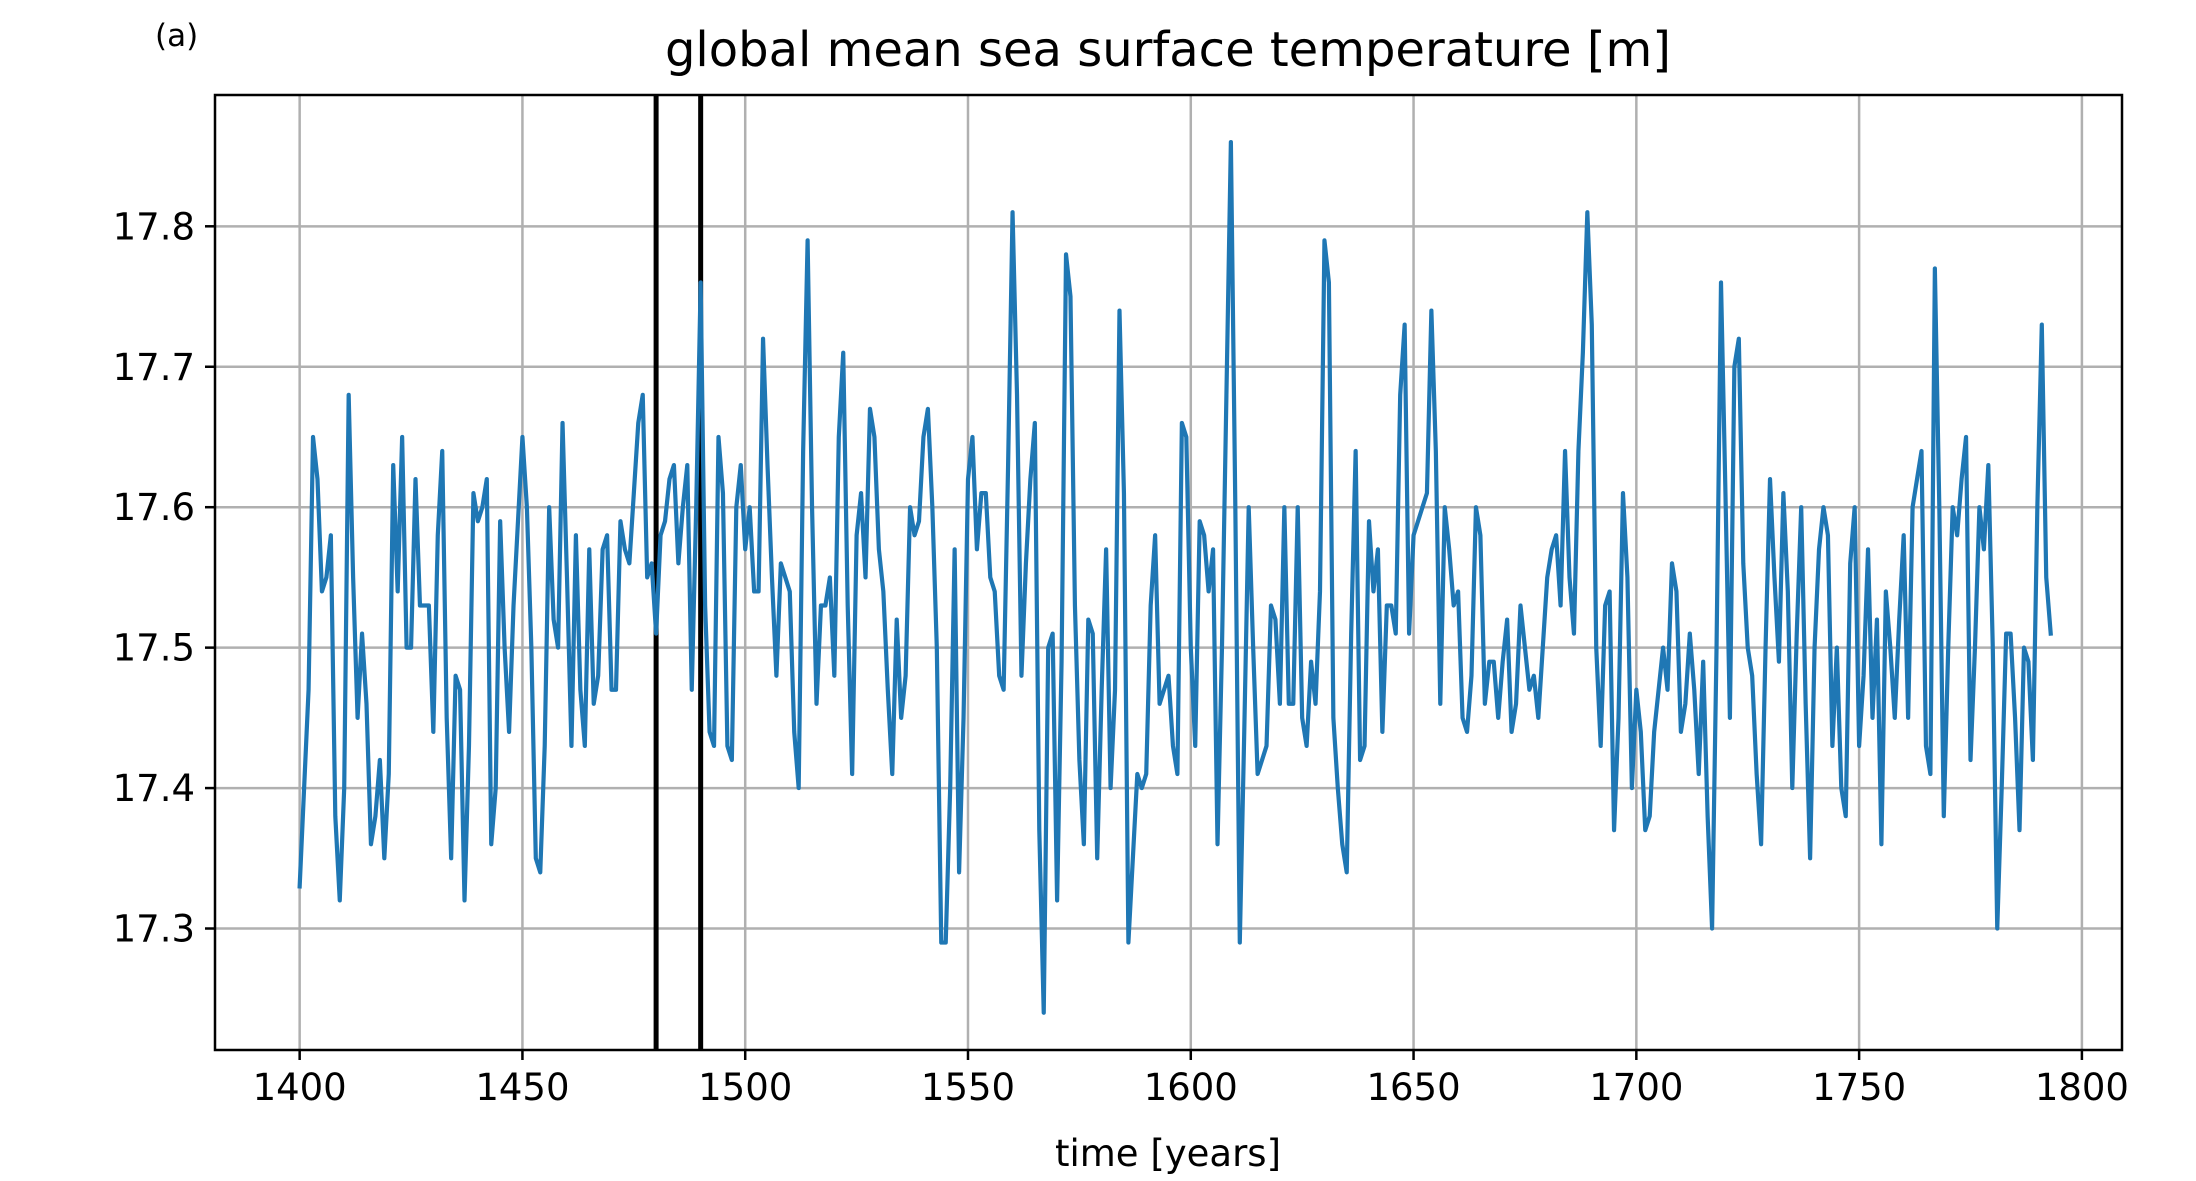 This screenshot has width=2196, height=1181. What do you see at coordinates (522, 1087) in the screenshot?
I see `x-tick-label: 1450` at bounding box center [522, 1087].